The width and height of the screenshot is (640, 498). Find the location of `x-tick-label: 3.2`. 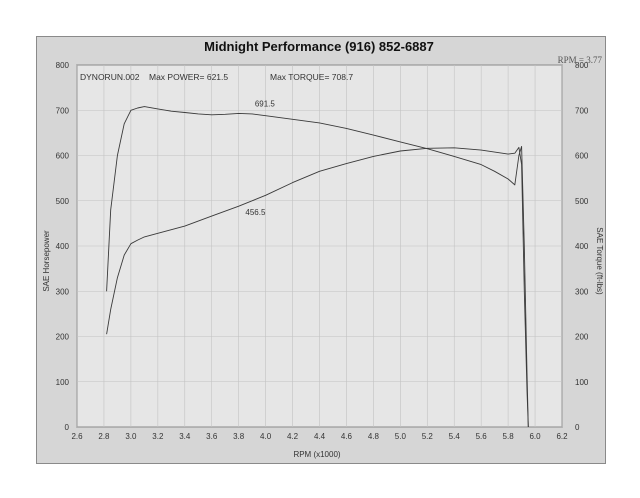

x-tick-label: 3.2 is located at coordinates (158, 436).